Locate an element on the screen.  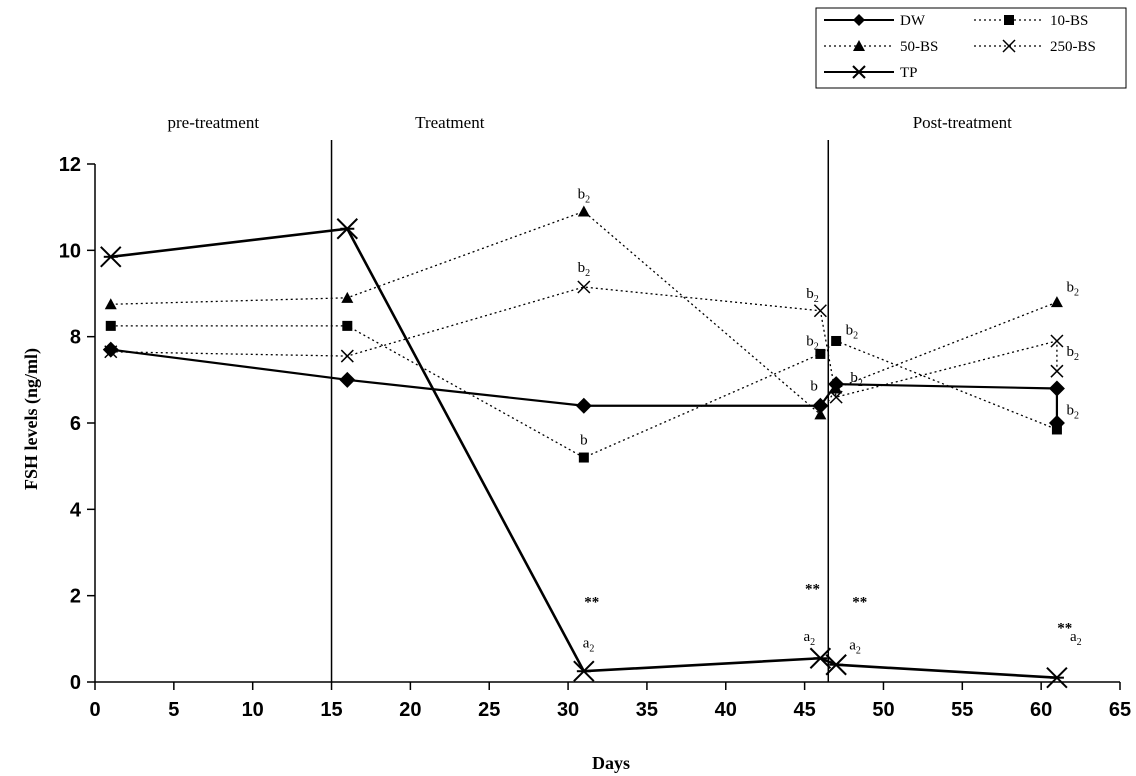
legend-label: 10-BS is located at coordinates (1069, 21).